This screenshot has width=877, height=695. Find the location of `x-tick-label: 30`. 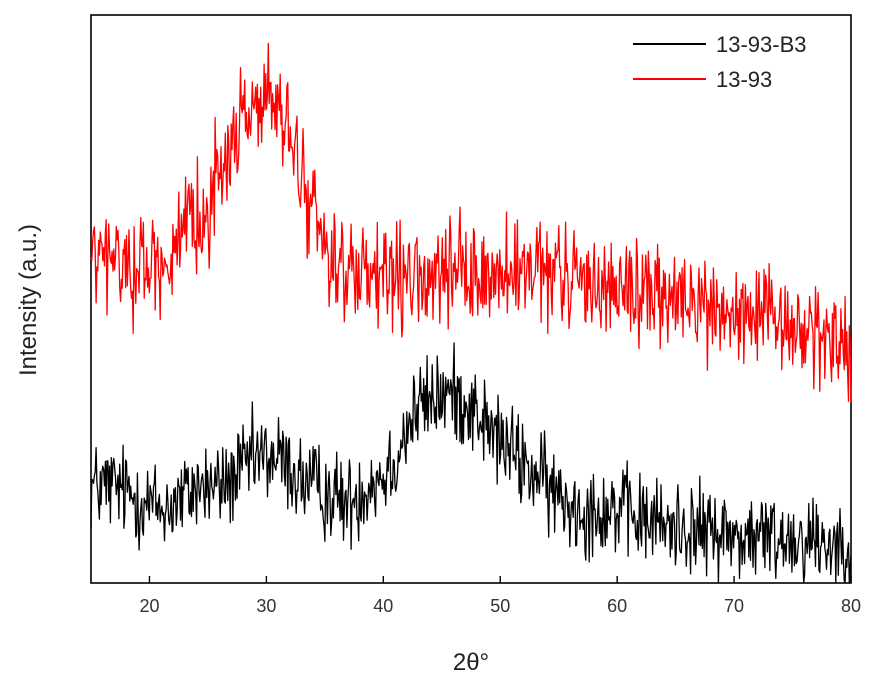

x-tick-label: 30 is located at coordinates (266, 606).